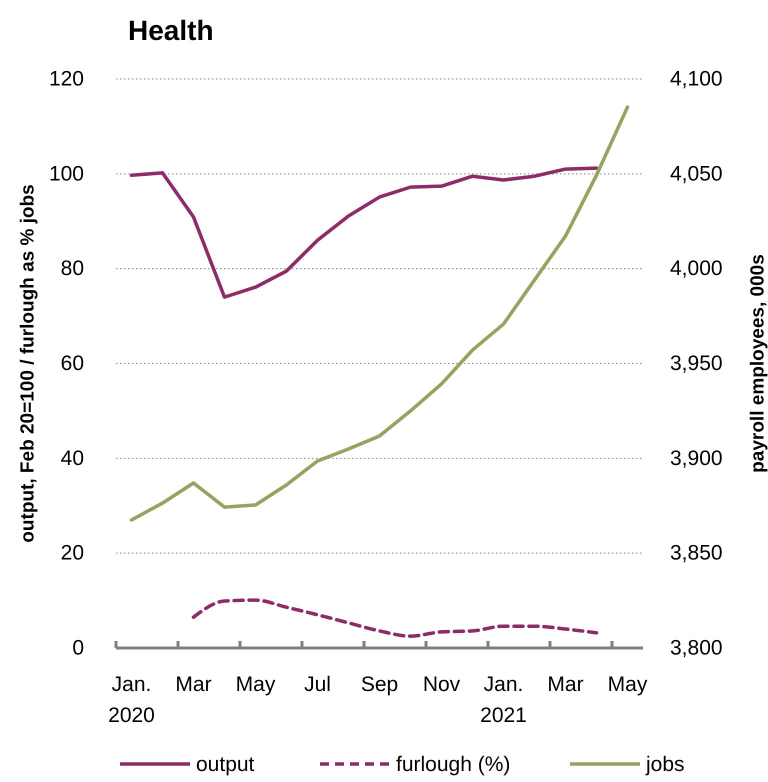 The width and height of the screenshot is (768, 782). Describe the element at coordinates (696, 553) in the screenshot. I see `y2-tick-label: 3,850` at that location.